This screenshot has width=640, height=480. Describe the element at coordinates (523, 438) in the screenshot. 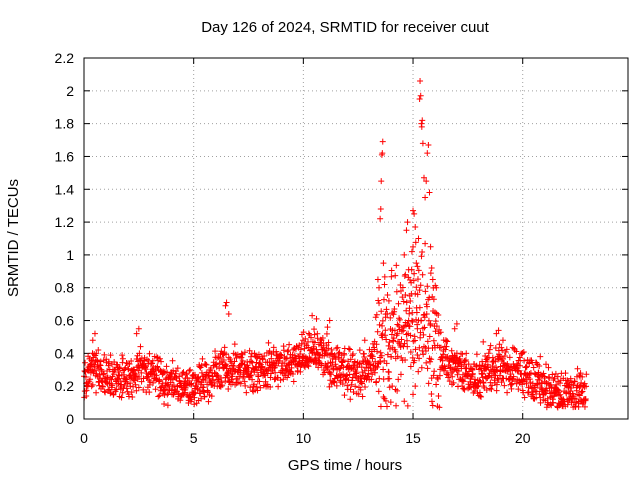

I see `x-tick-label: 20` at that location.